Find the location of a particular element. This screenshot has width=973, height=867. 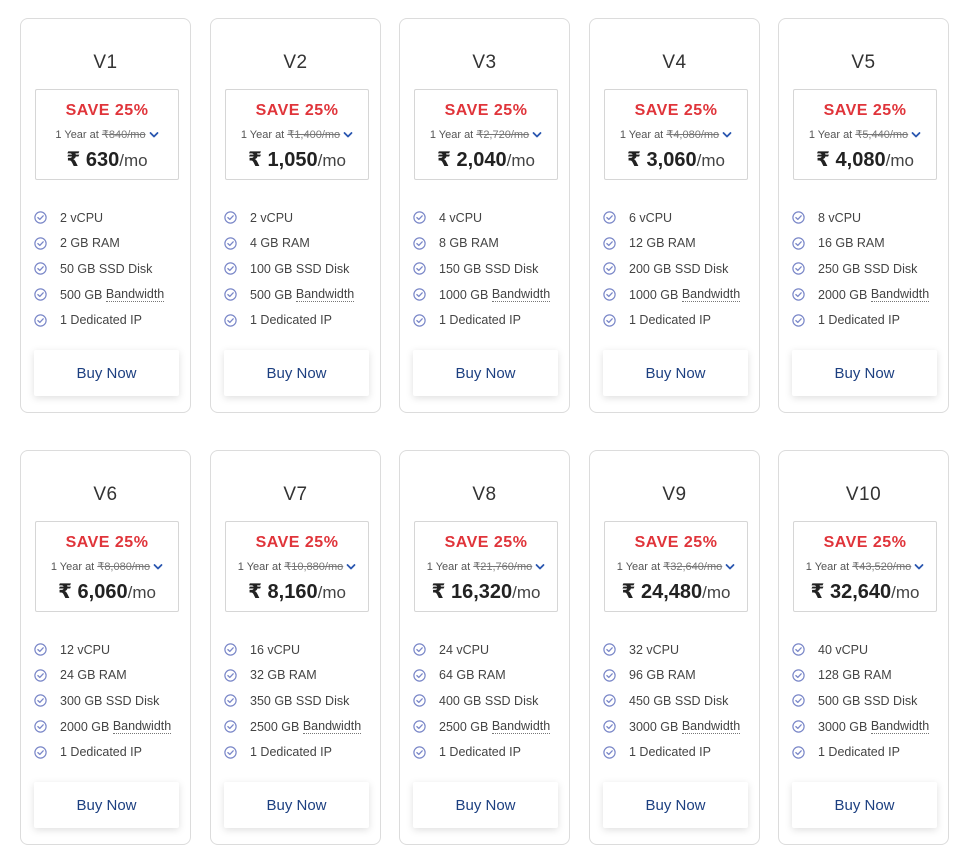

billing-term-select: 1 Year at ₹5,440/mo is located at coordinates (865, 134).